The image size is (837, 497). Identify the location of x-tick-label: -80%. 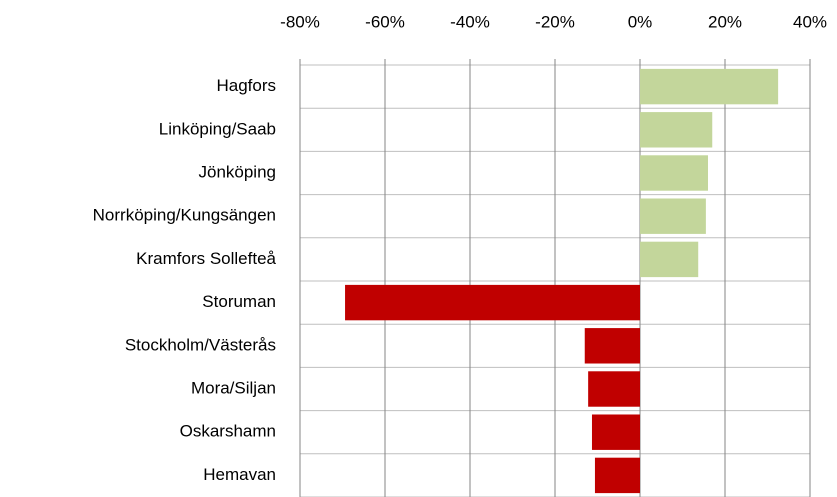
(300, 21).